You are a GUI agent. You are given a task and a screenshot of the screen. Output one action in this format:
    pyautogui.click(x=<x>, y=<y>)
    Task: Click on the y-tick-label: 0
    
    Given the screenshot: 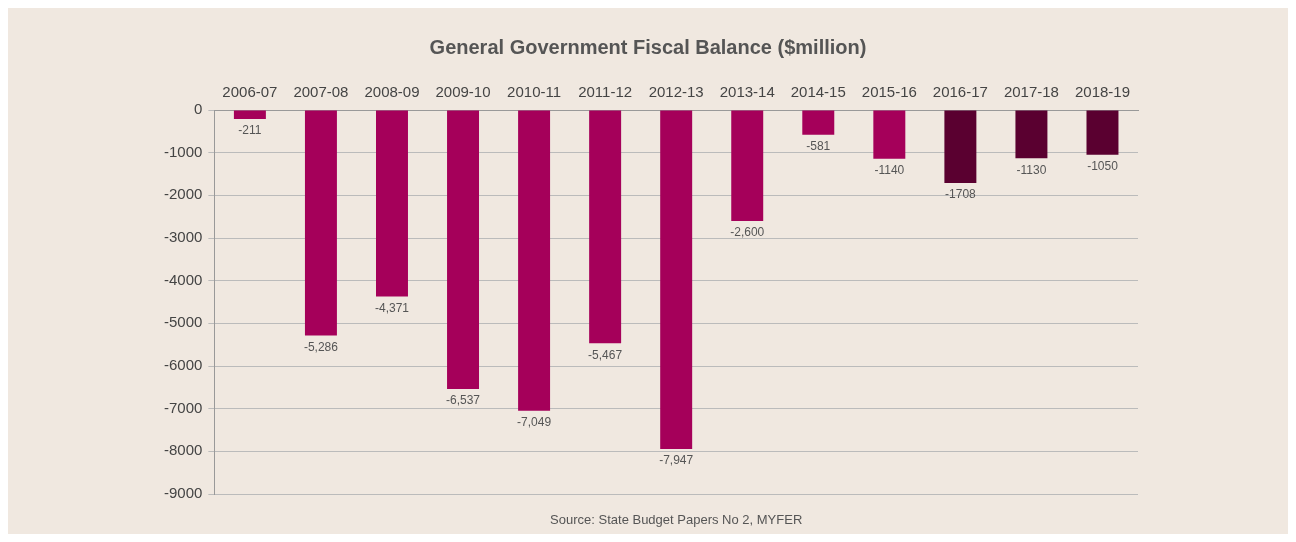 What is the action you would take?
    pyautogui.click(x=198, y=109)
    